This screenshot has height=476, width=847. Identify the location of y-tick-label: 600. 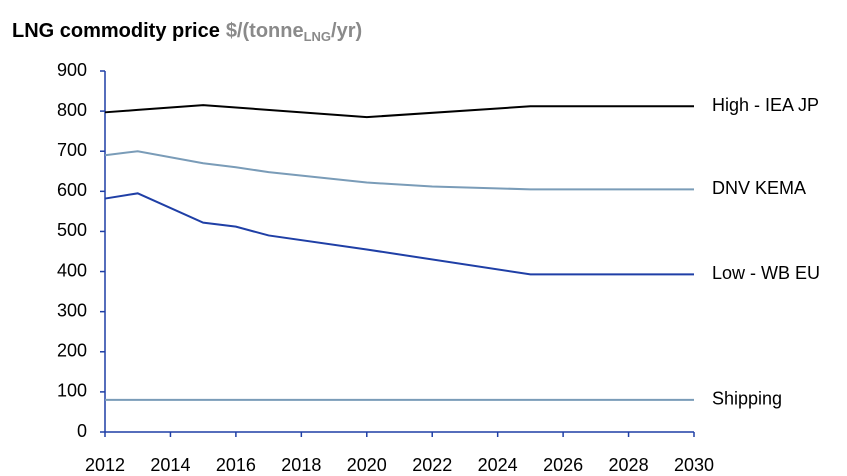
(72, 190).